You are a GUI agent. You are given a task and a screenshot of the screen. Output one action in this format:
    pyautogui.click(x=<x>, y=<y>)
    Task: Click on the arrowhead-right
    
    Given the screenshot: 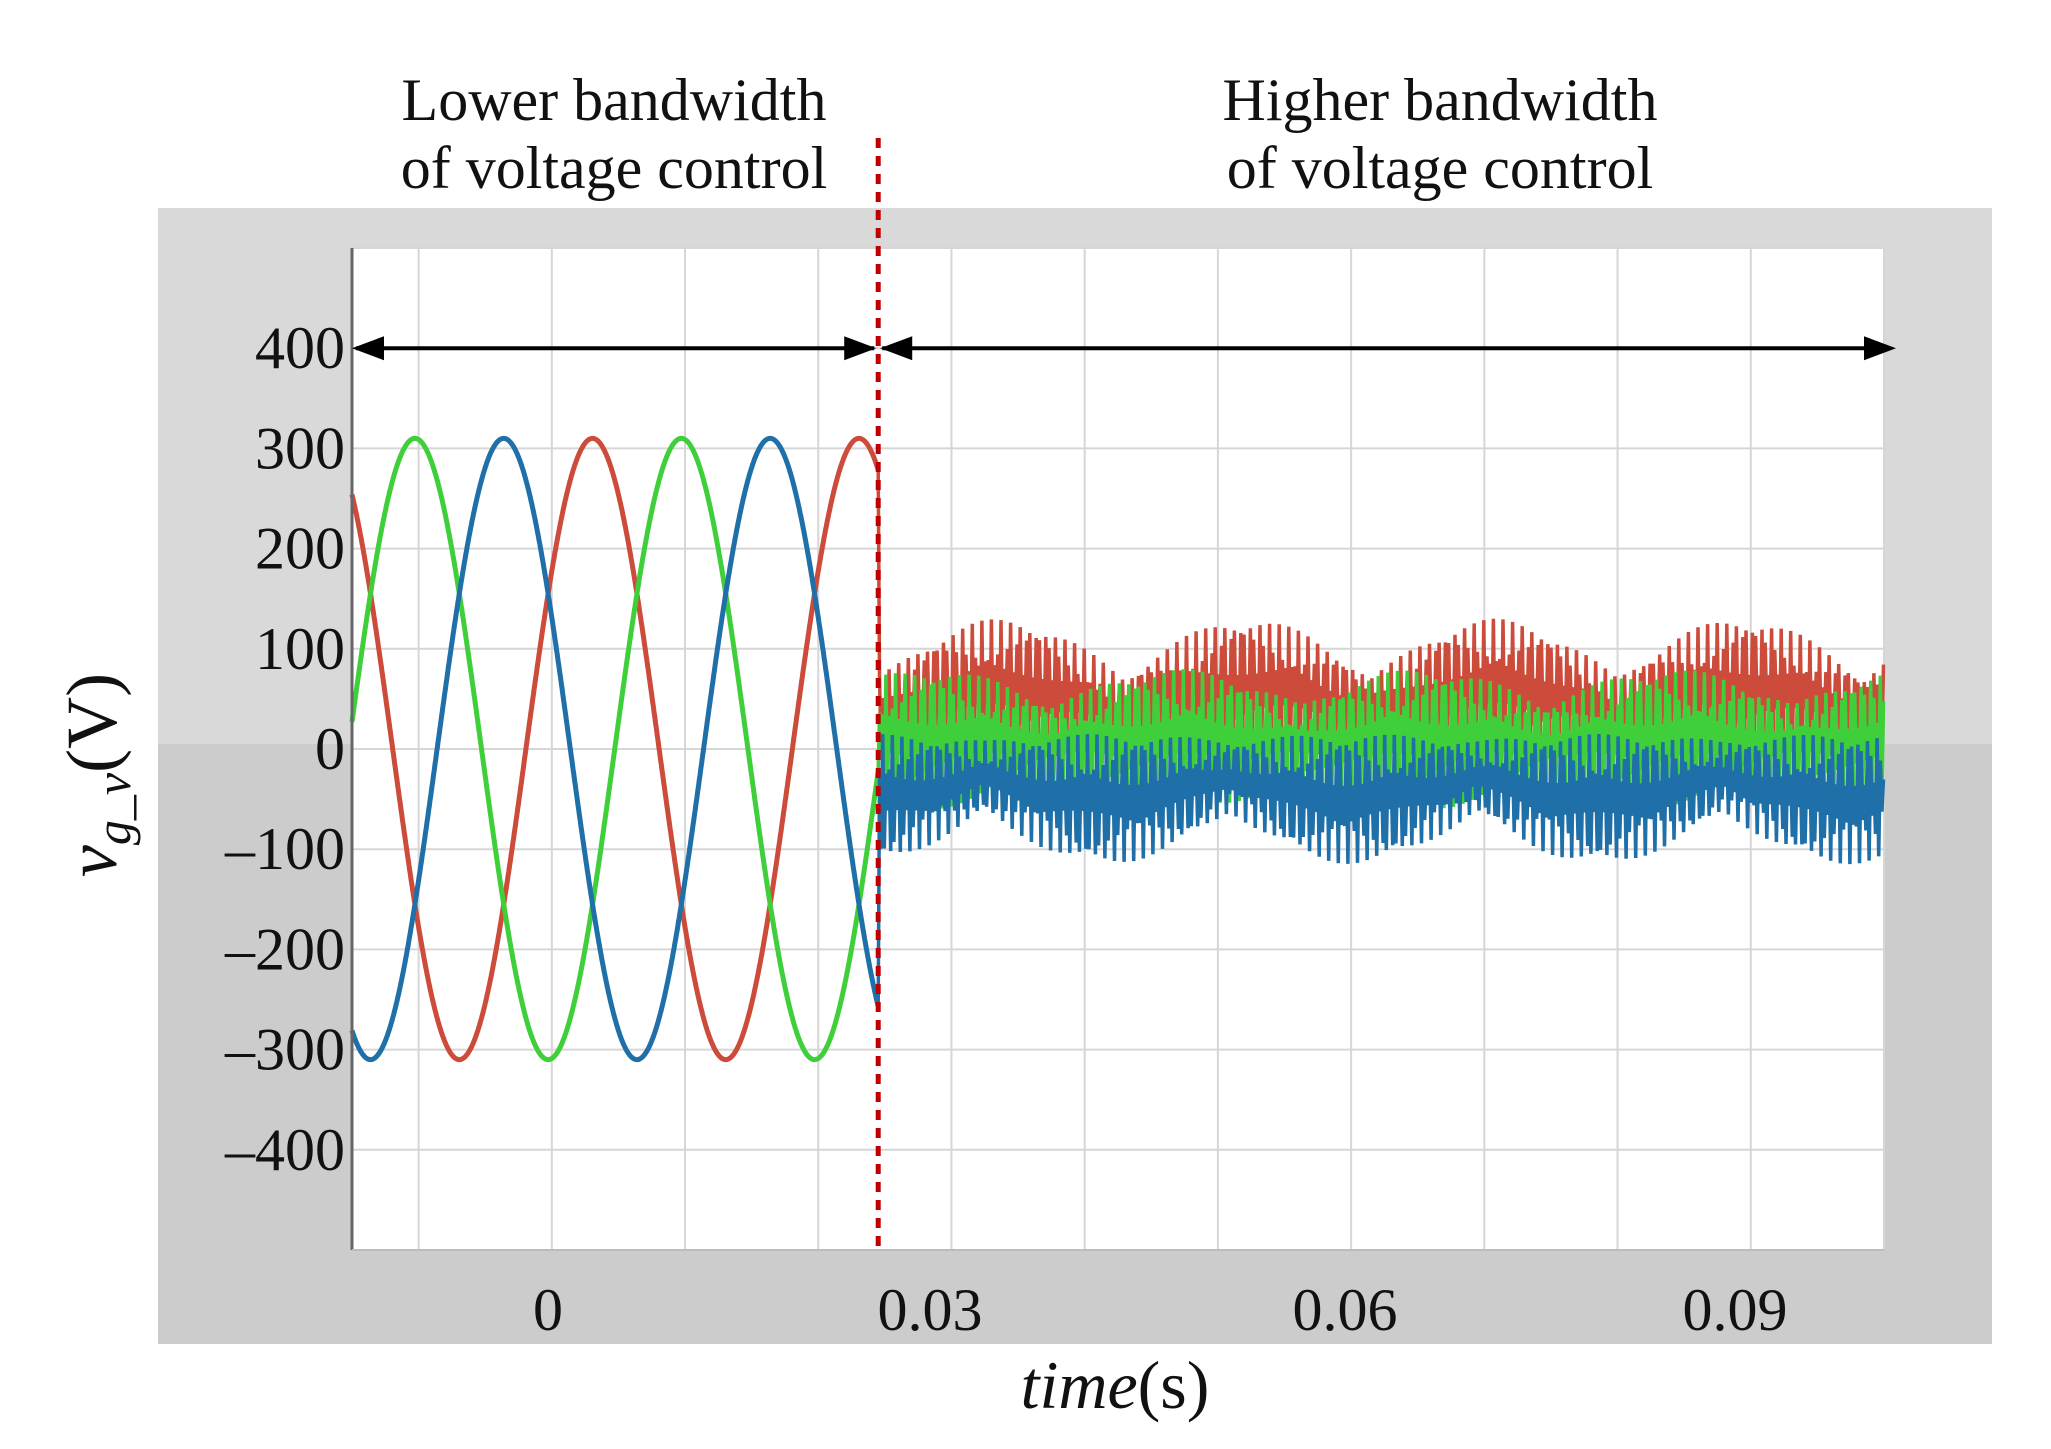 What is the action you would take?
    pyautogui.click(x=1880, y=348)
    